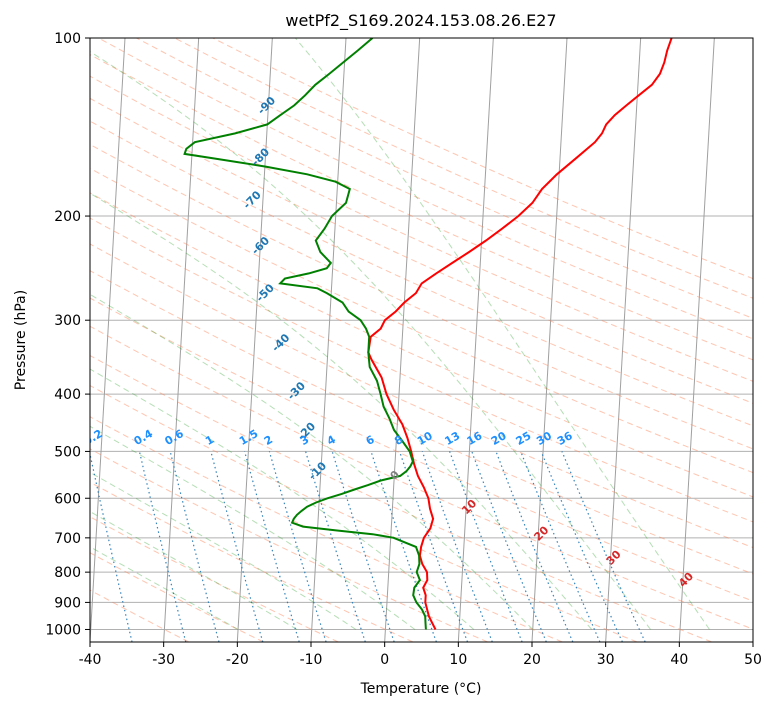 The image size is (775, 708). What do you see at coordinates (679, 660) in the screenshot?
I see `x-tick-label: 40` at bounding box center [679, 660].